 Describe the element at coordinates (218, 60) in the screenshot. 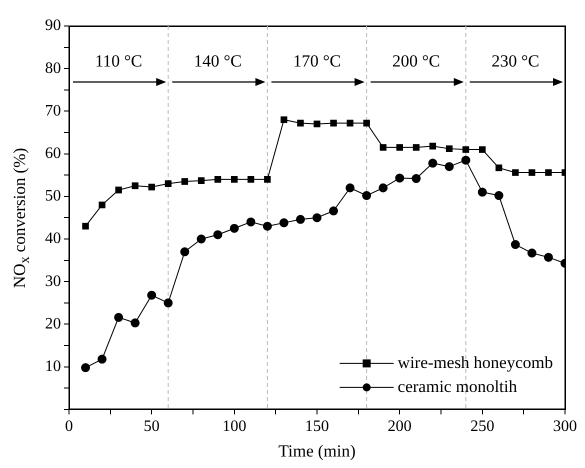

I see `annotation: 140 °C` at that location.